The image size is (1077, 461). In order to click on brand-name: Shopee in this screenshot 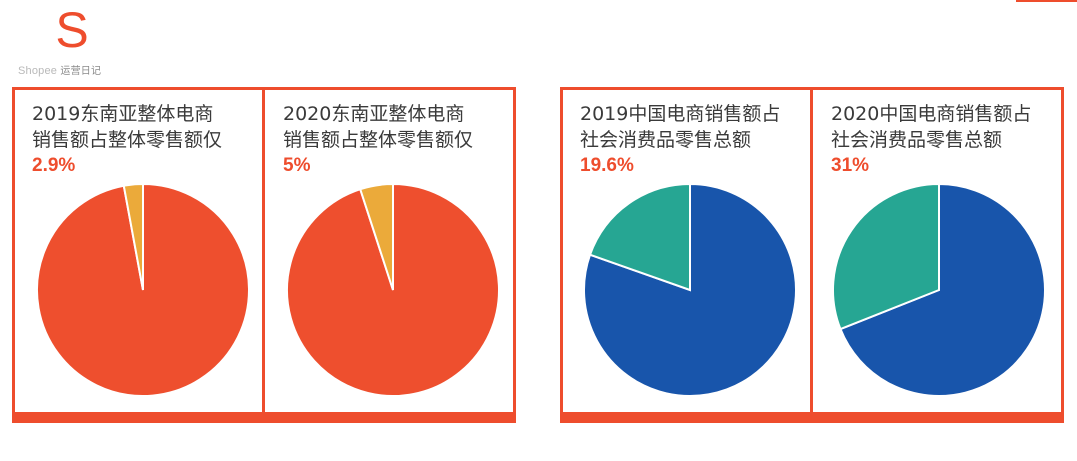, I will do `click(38, 71)`.